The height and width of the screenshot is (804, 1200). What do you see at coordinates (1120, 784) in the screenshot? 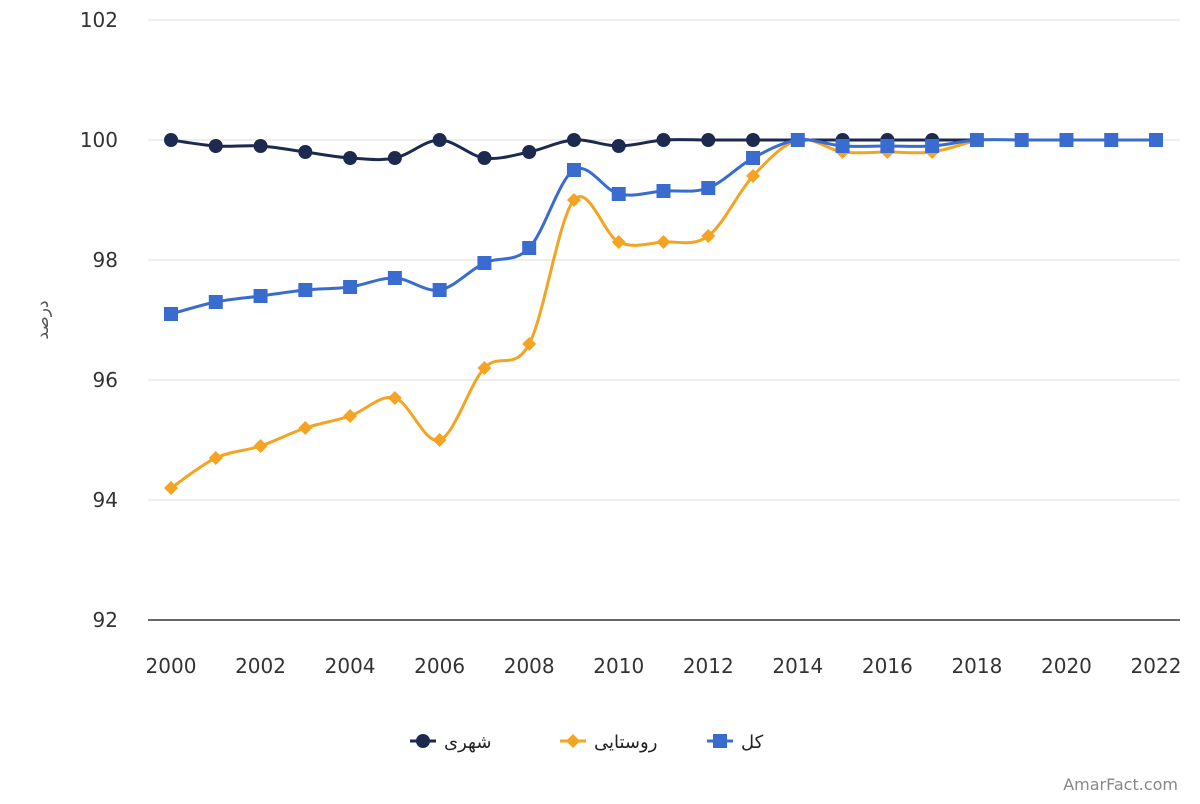
I see `watermark-text: AmarFact.com` at bounding box center [1120, 784].